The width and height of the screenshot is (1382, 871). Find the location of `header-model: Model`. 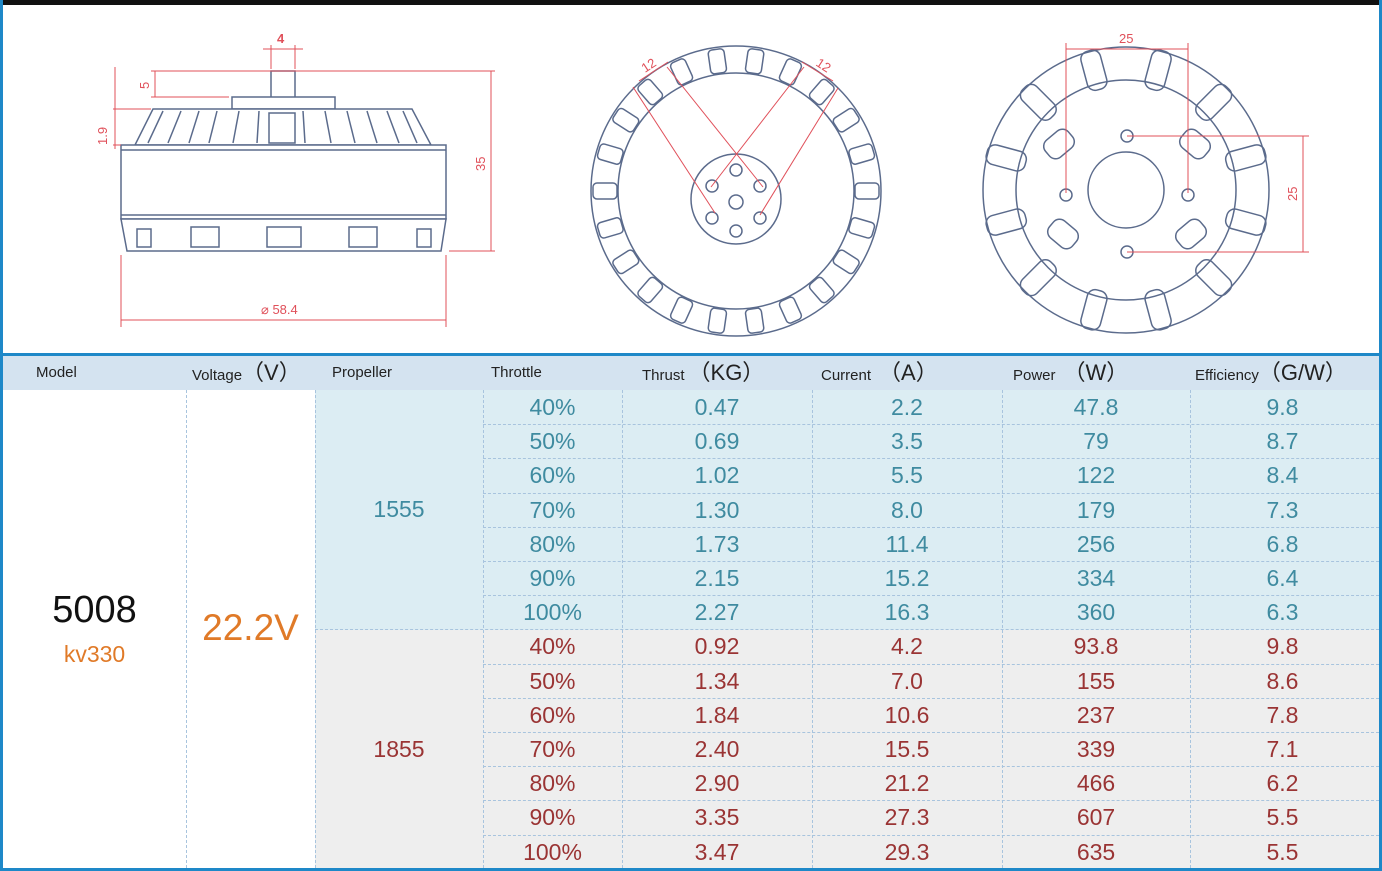

header-model: Model is located at coordinates (56, 372).